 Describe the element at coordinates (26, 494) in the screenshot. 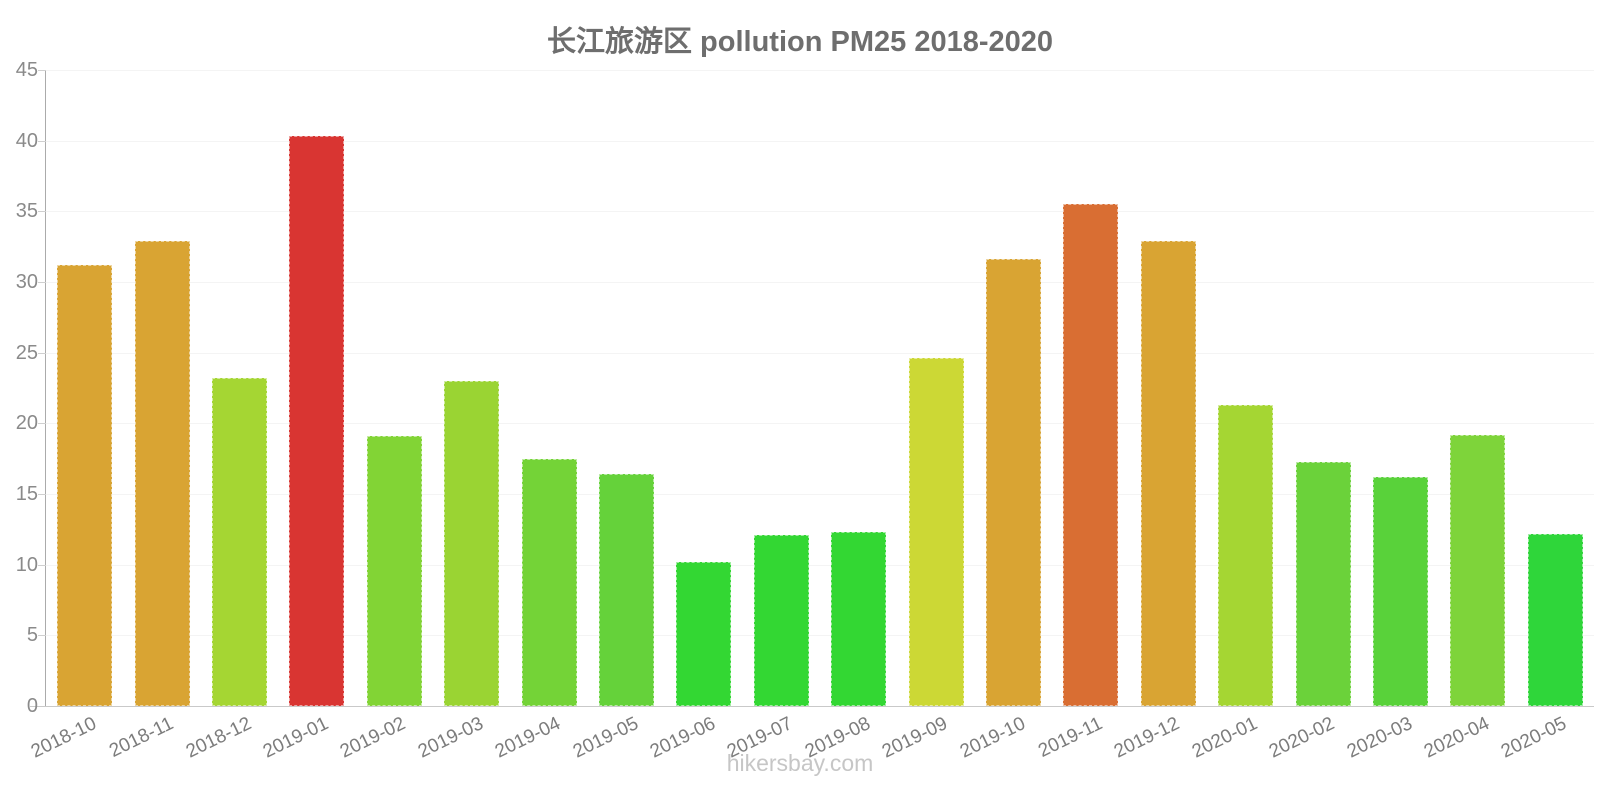

I see `y-tick-label-15: 15` at that location.